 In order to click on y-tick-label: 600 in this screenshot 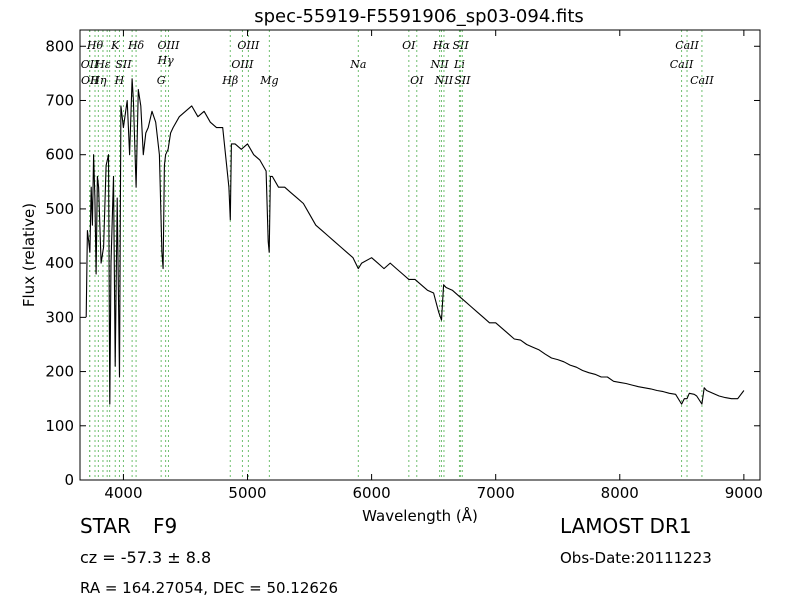, I will do `click(59, 155)`.